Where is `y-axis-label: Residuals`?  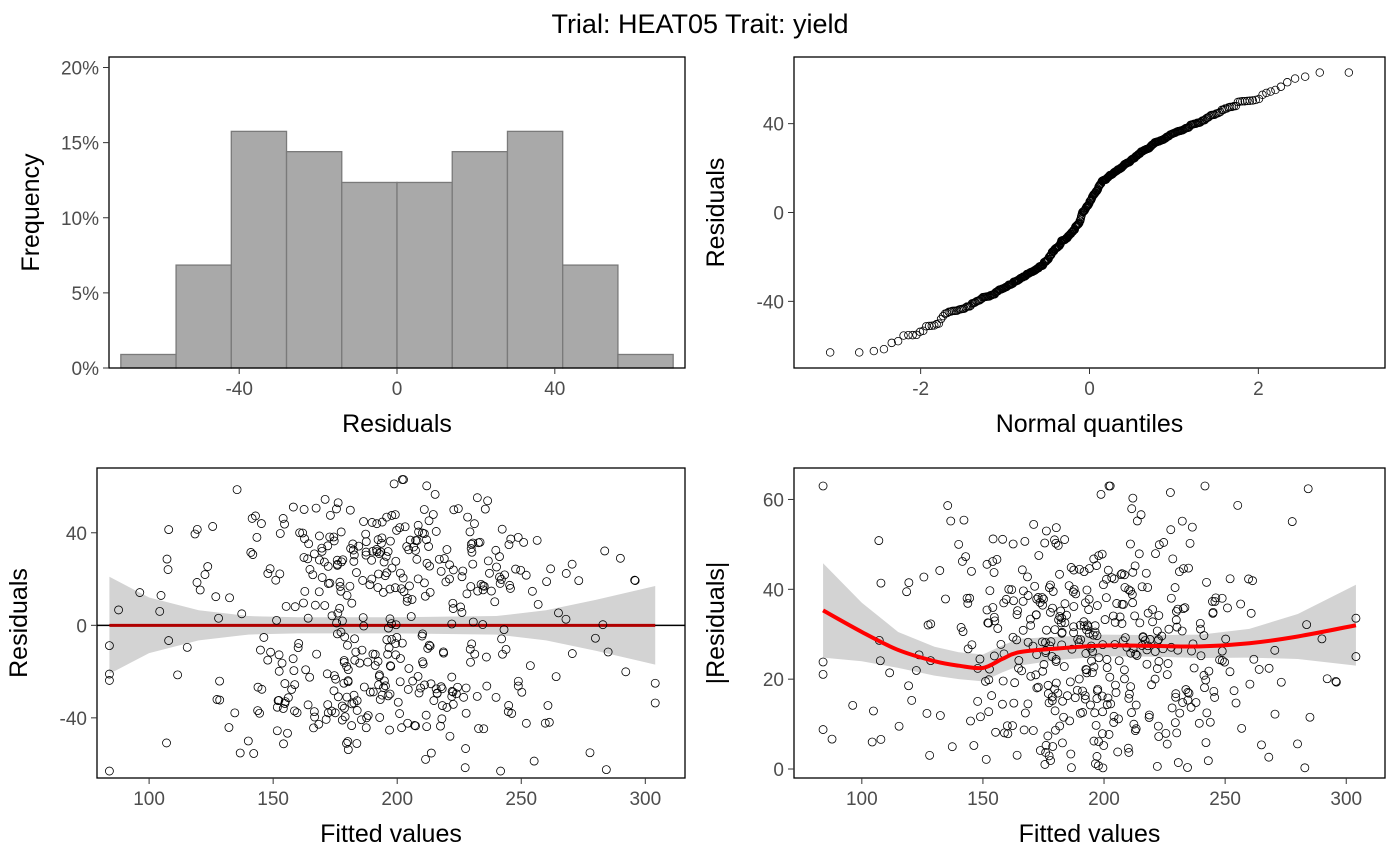 y-axis-label: Residuals is located at coordinates (716, 213).